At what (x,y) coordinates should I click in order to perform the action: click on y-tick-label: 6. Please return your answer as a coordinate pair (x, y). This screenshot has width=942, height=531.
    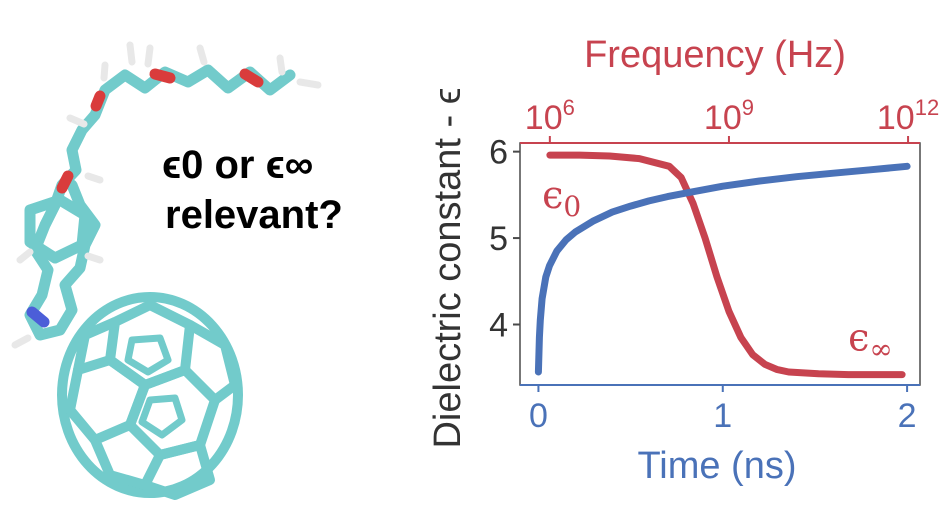
    Looking at the image, I should click on (498, 153).